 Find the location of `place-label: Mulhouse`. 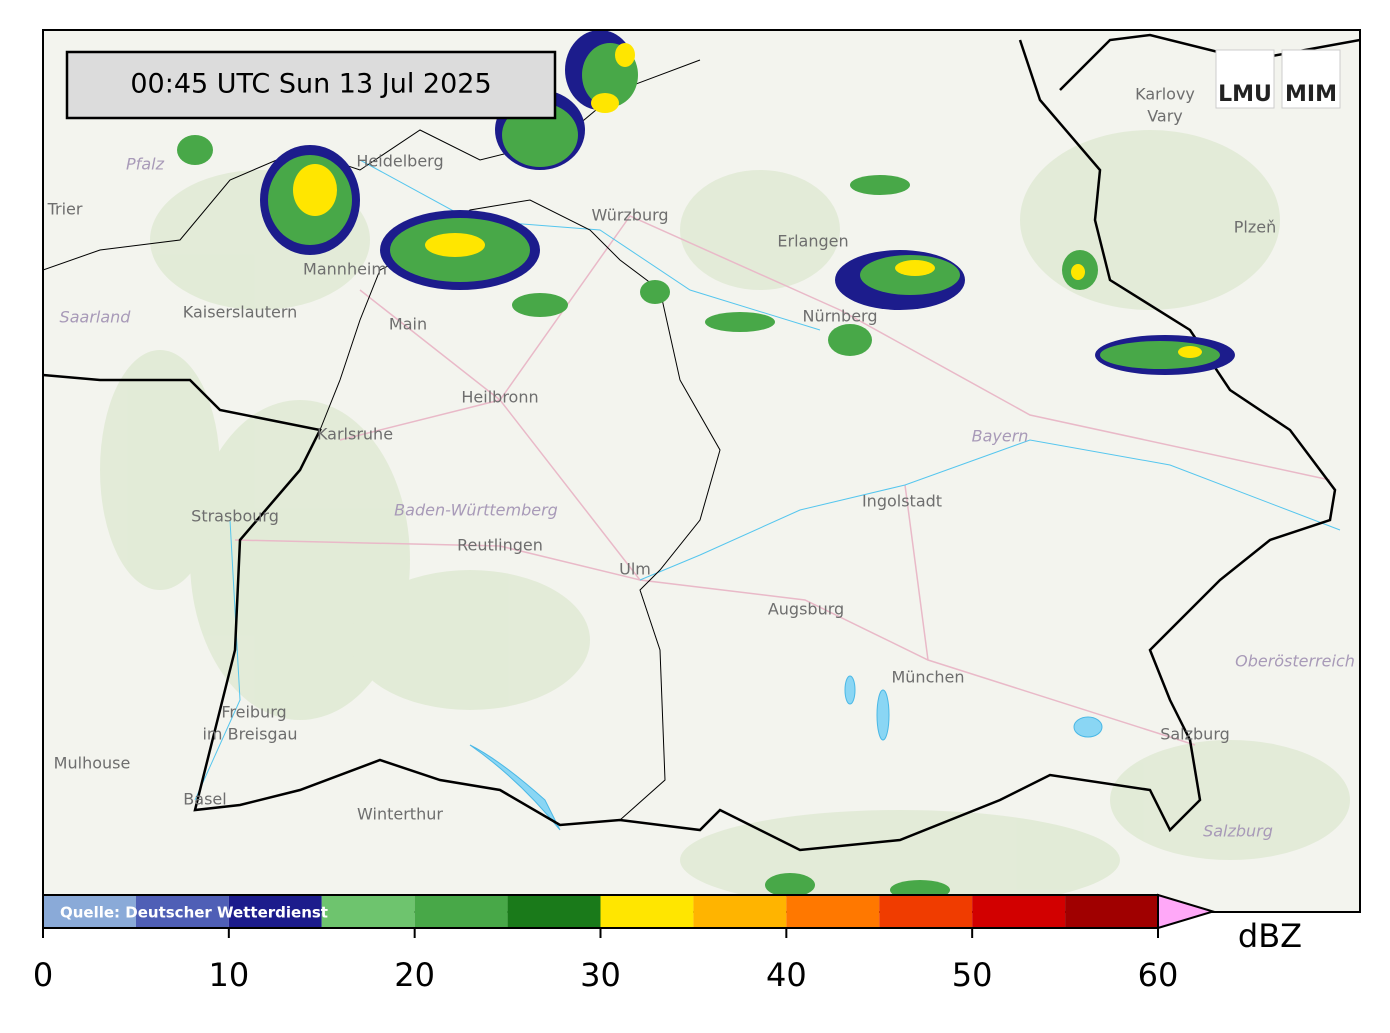

place-label: Mulhouse is located at coordinates (92, 763).